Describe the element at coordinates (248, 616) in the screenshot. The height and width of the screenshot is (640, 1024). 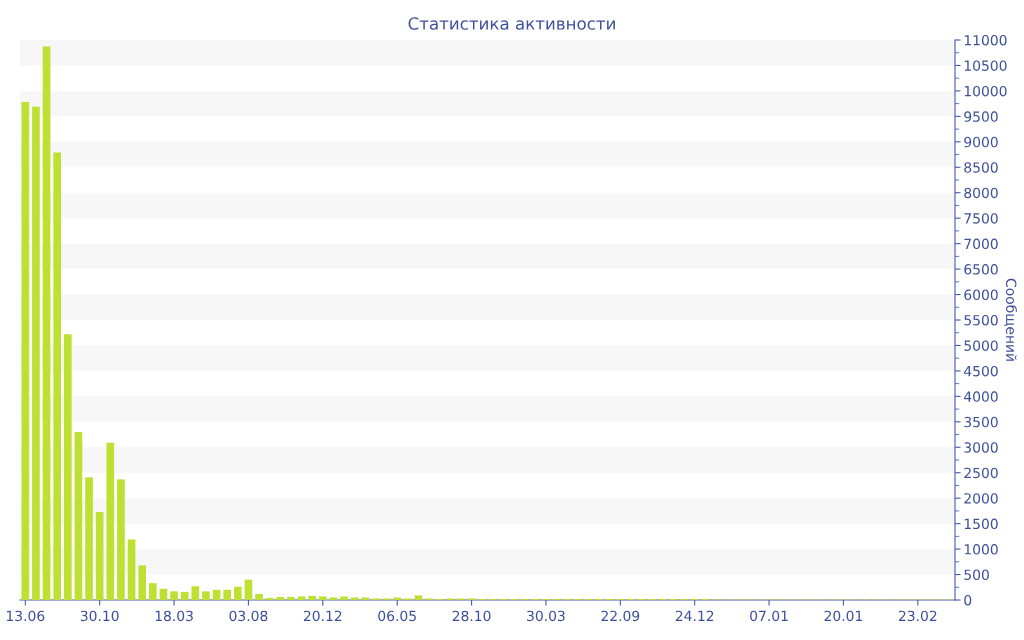
I see `x-tick-label: 03.08` at that location.